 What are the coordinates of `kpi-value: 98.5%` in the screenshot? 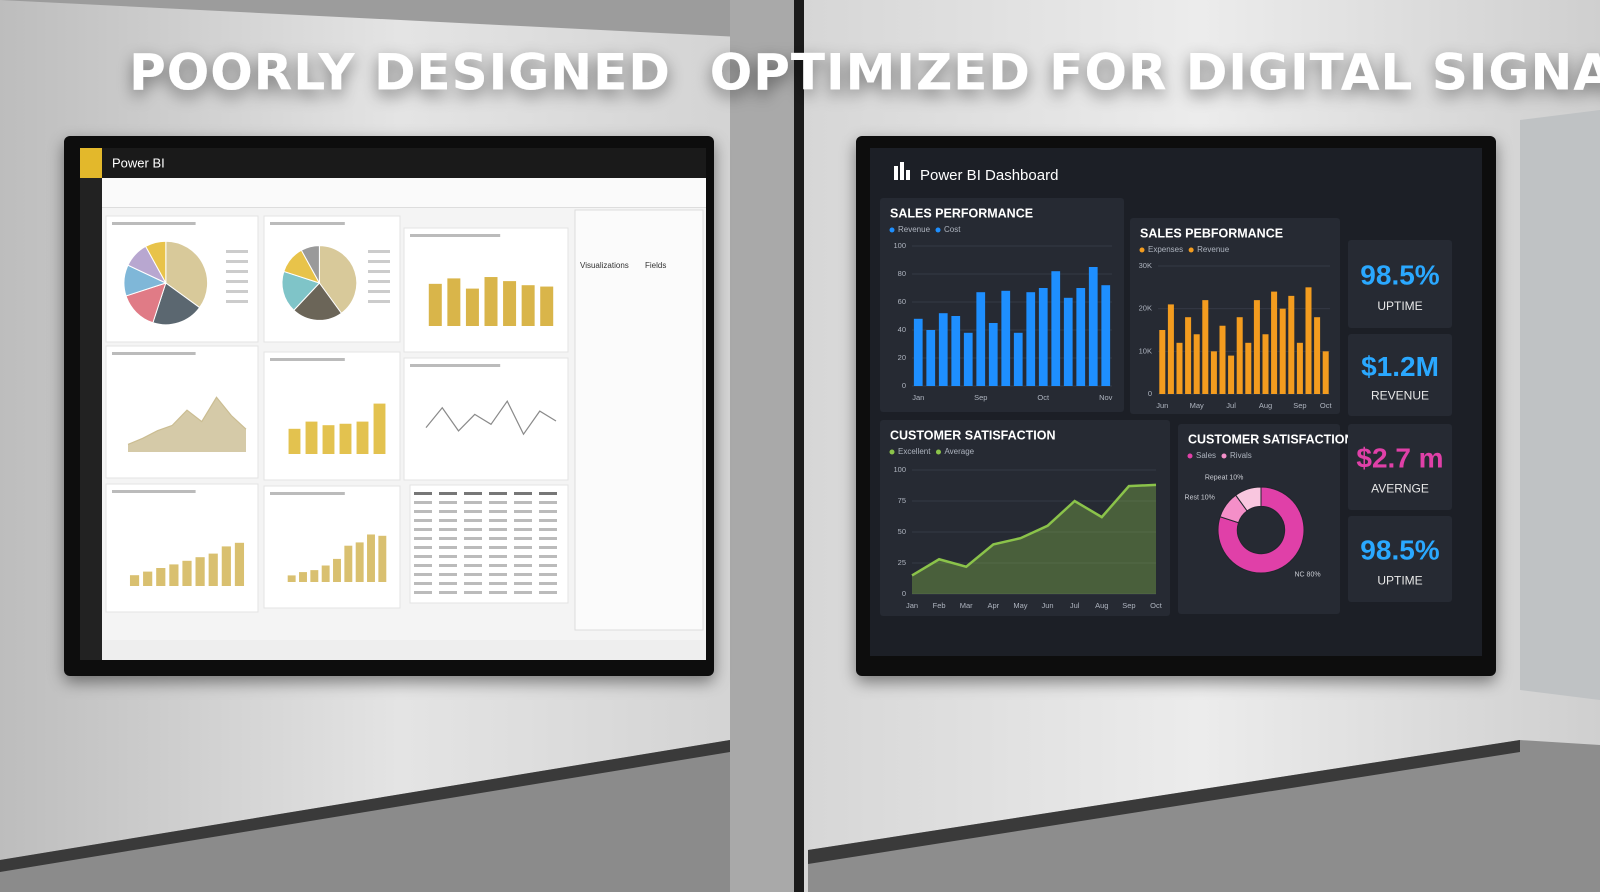 It's located at (1399, 274).